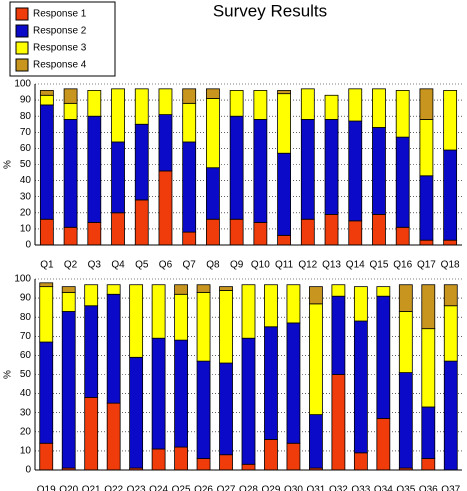 The width and height of the screenshot is (467, 491). Describe the element at coordinates (166, 265) in the screenshot. I see `x-tick-label: Q6` at that location.